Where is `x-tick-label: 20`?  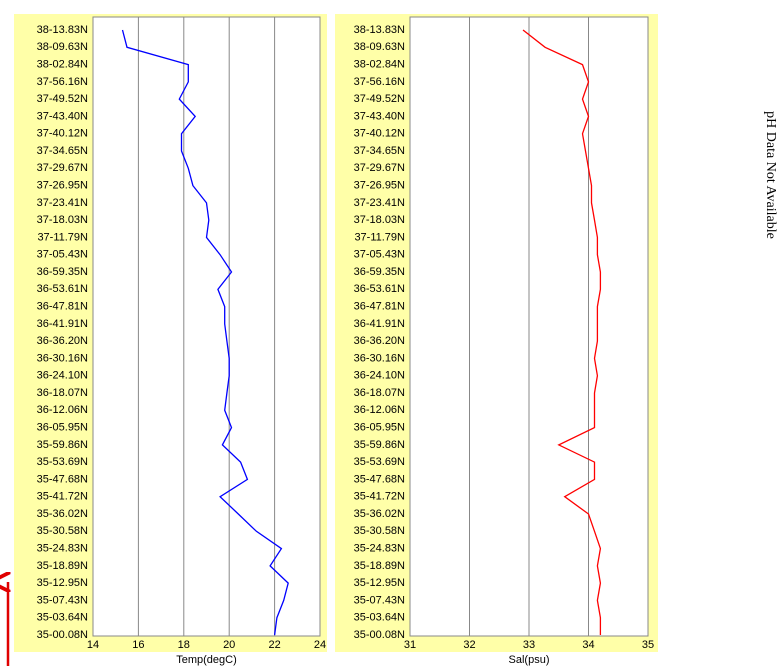 x-tick-label: 20 is located at coordinates (229, 645).